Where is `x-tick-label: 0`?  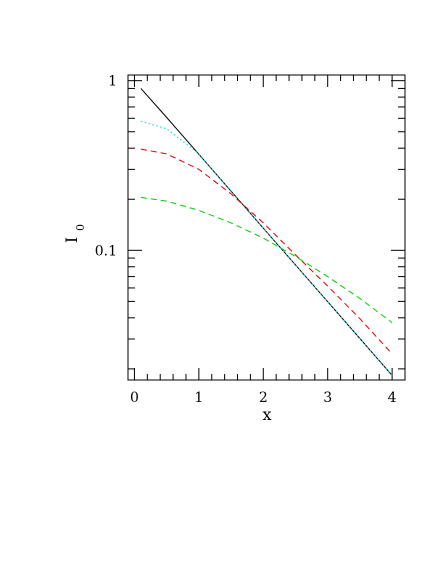
x-tick-label: 0 is located at coordinates (134, 398).